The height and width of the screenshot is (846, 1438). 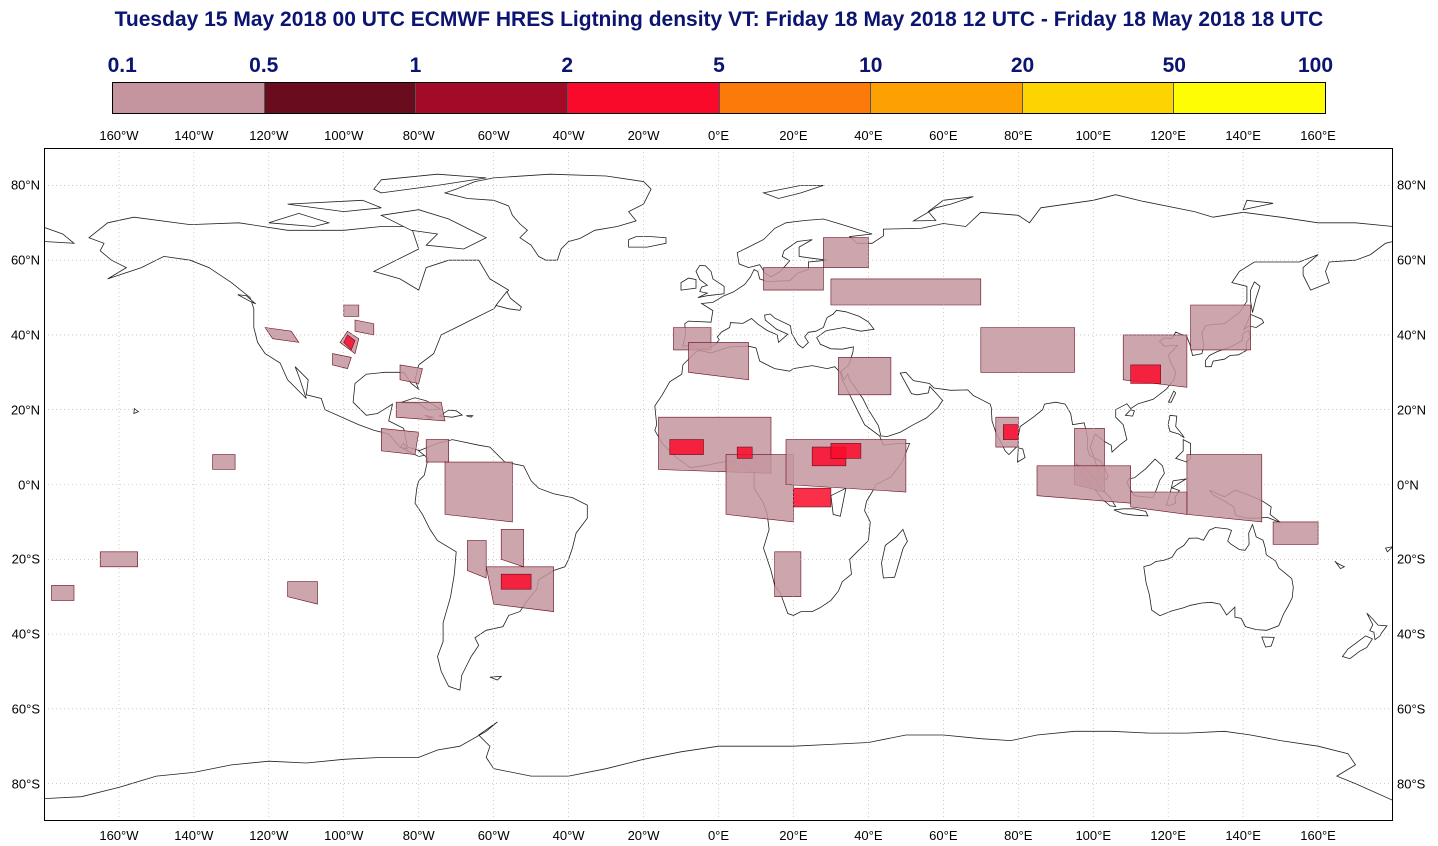 I want to click on lon-tick-label: 140°E, so click(x=1243, y=135).